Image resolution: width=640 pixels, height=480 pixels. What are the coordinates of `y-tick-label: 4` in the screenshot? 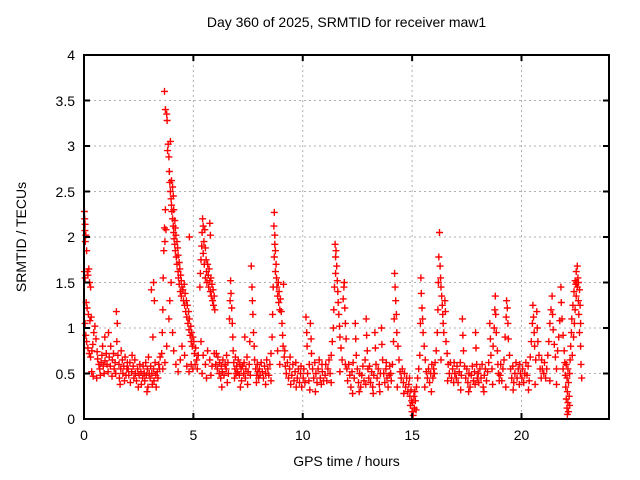 It's located at (71, 55).